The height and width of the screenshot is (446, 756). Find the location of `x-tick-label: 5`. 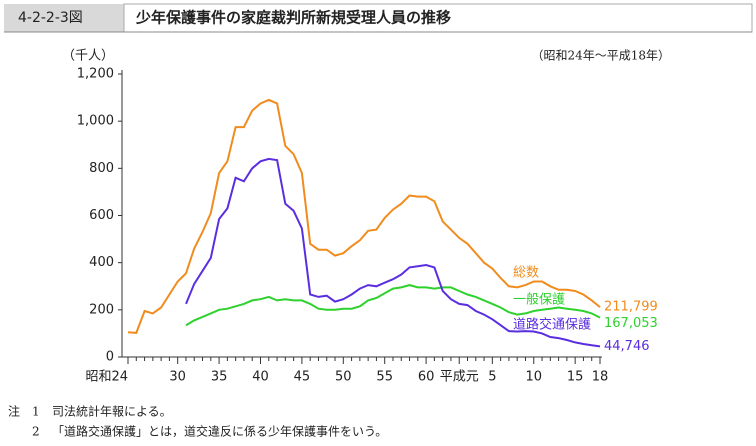

x-tick-label: 5 is located at coordinates (492, 377).